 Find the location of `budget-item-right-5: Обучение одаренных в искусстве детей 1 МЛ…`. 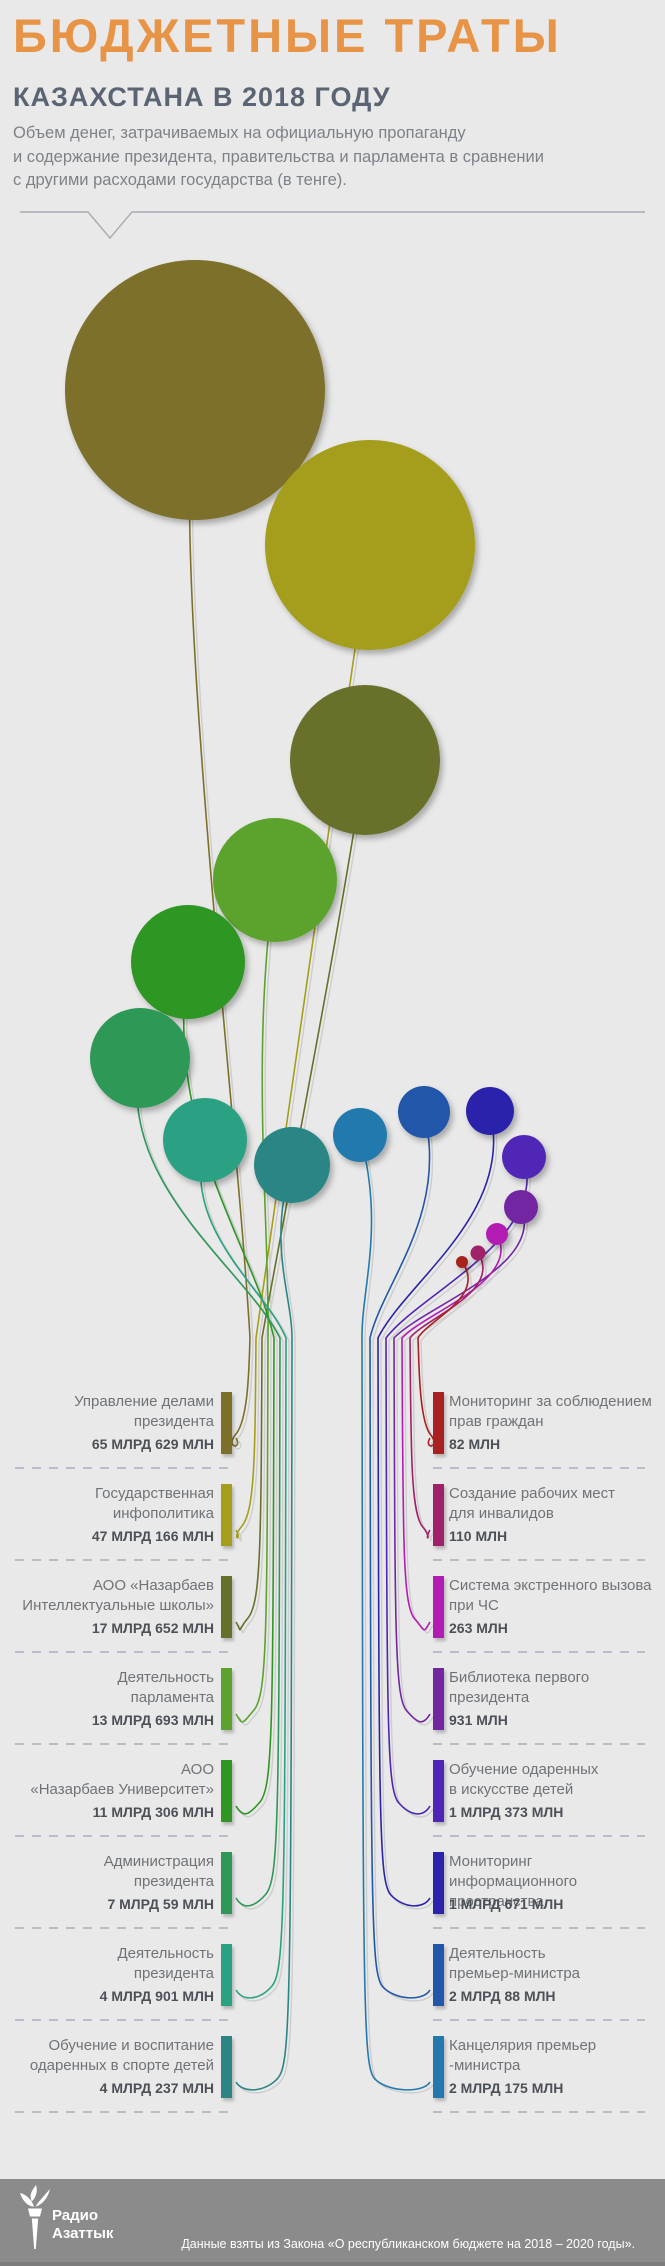

budget-item-right-5: Обучение одаренных в искусстве детей 1 МЛ… is located at coordinates (555, 1795).